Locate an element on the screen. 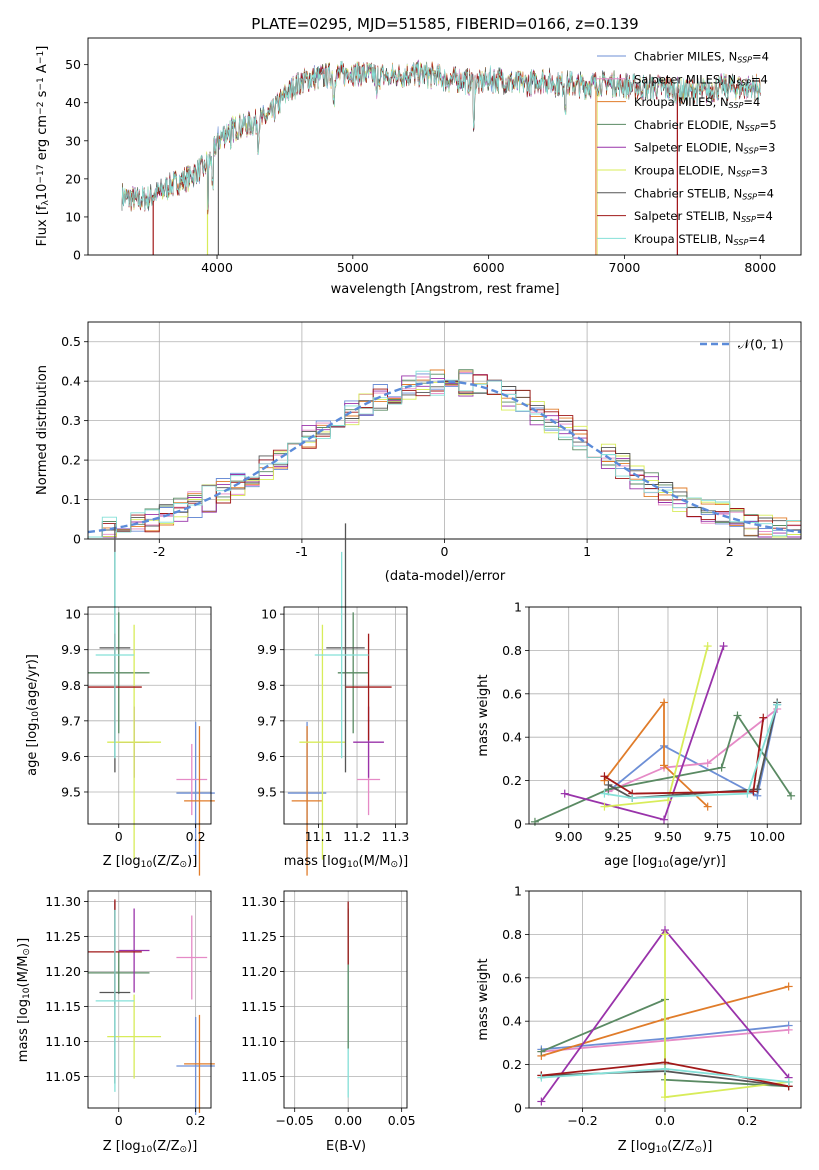  x-axis-label-part: mass [log is located at coordinates (315, 861).